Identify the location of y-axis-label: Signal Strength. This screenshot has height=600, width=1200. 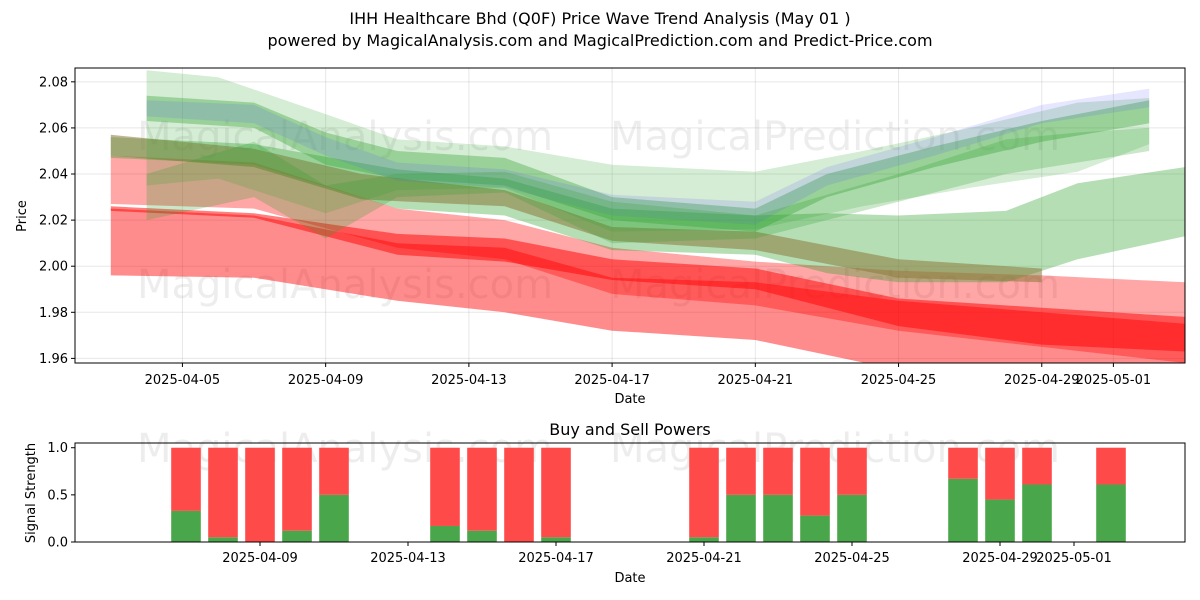
(31, 493).